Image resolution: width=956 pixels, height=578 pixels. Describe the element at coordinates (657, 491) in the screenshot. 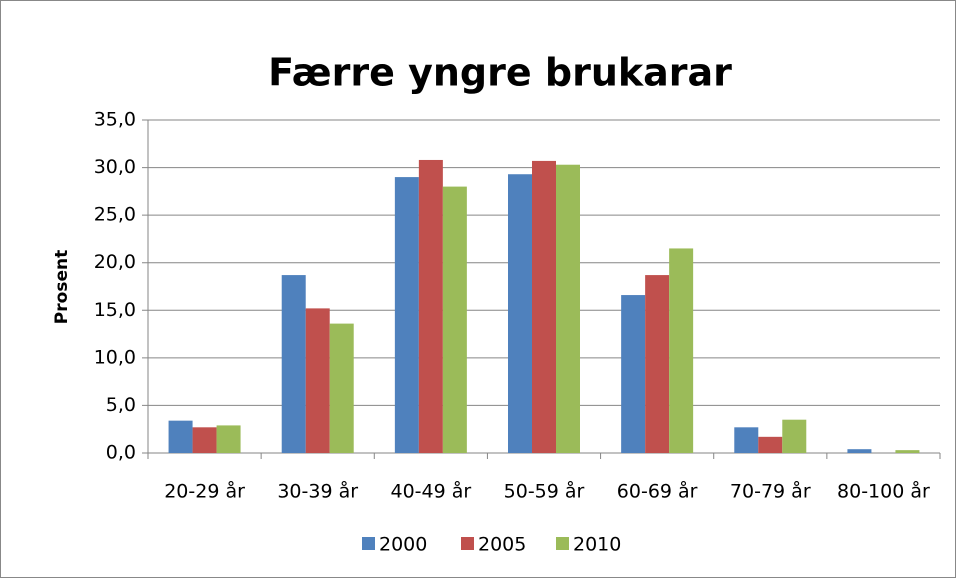

I see `x-tick-label: 60-69 år` at that location.